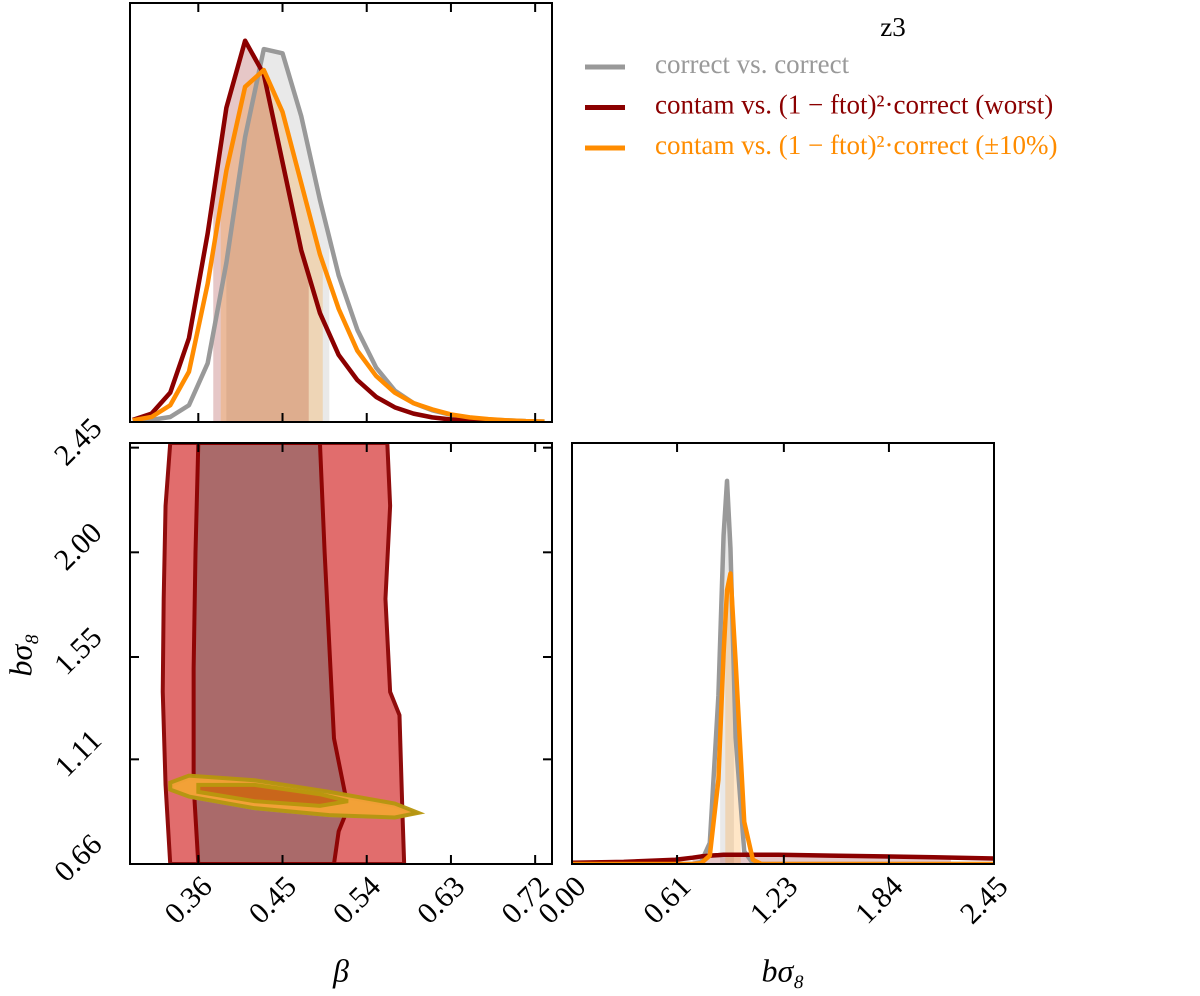 This screenshot has width=1200, height=996. Describe the element at coordinates (272, 900) in the screenshot. I see `x-tick-label: 0.45` at that location.